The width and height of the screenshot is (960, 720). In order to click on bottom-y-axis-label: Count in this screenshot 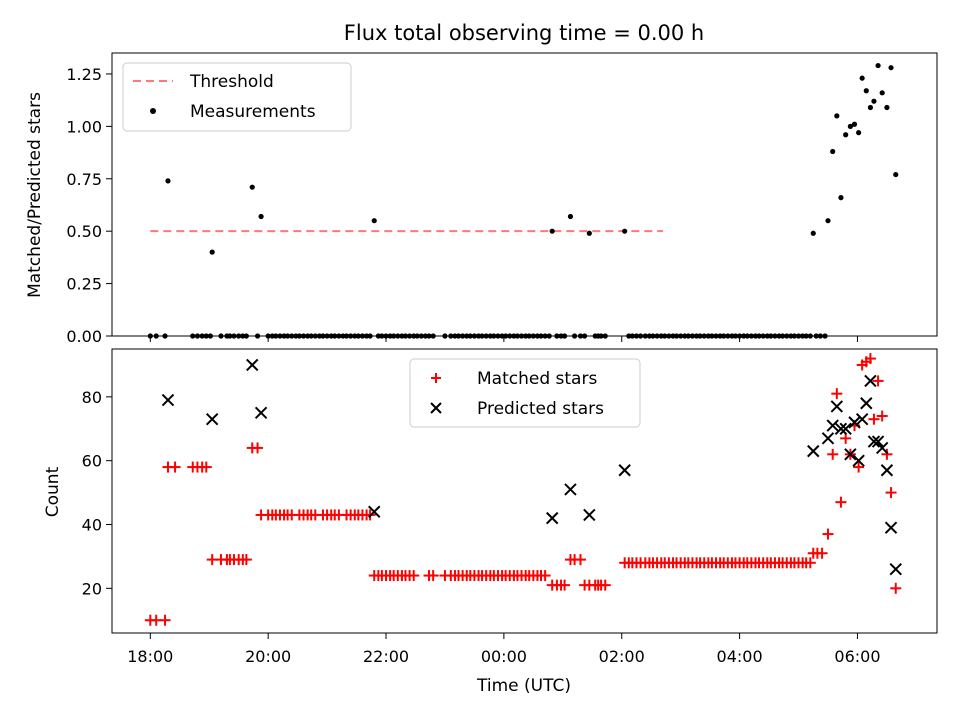, I will do `click(53, 491)`.